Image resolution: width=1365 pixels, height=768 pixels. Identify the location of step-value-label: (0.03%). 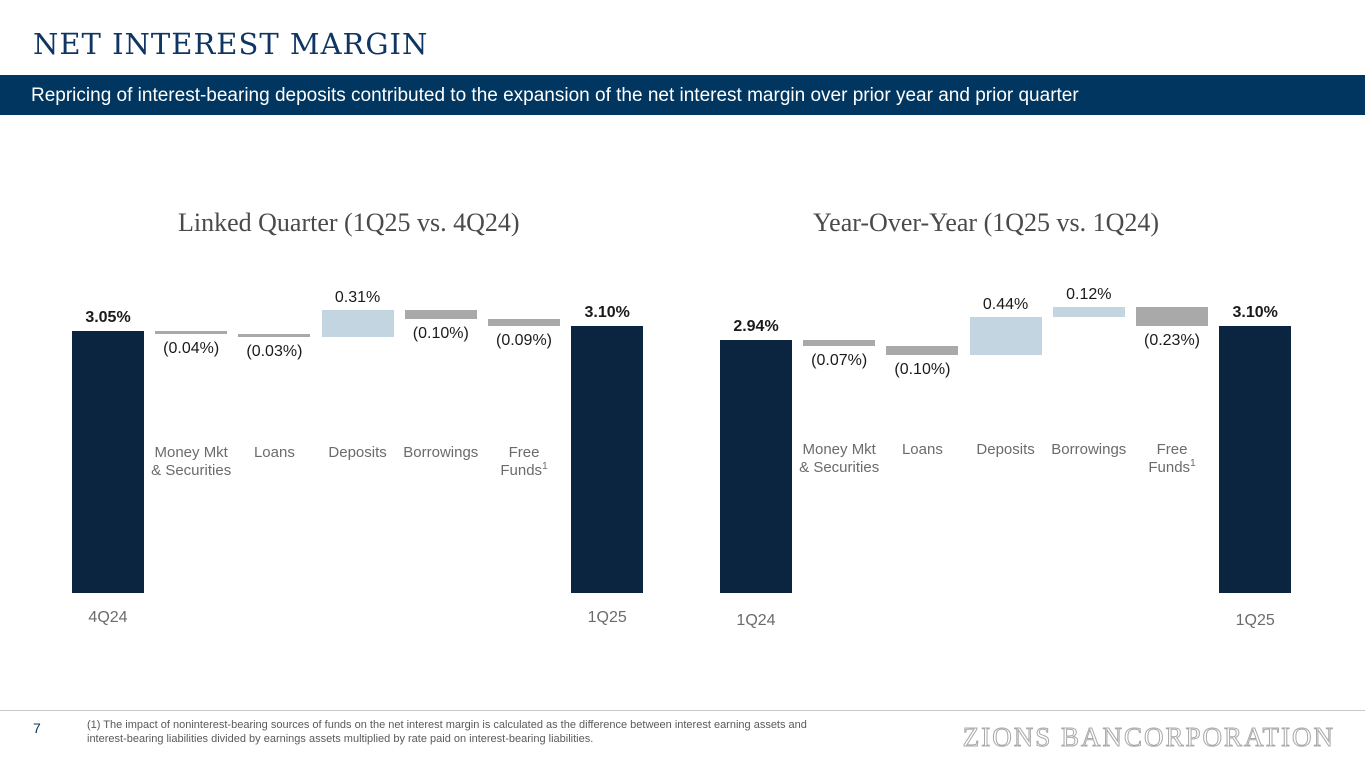
(274, 352).